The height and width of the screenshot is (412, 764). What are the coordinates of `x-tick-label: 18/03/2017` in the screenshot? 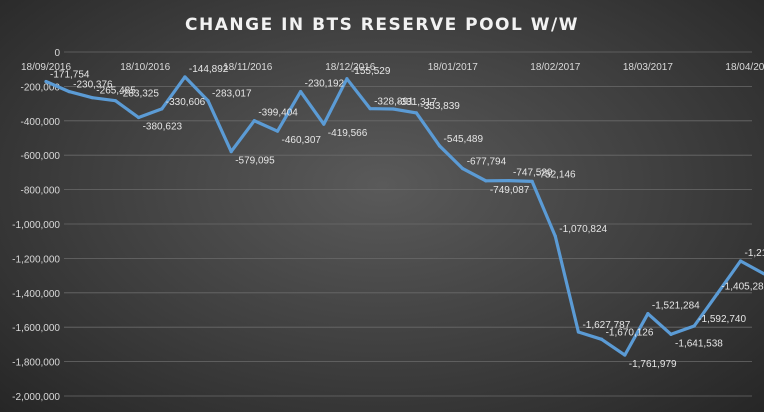 It's located at (648, 67).